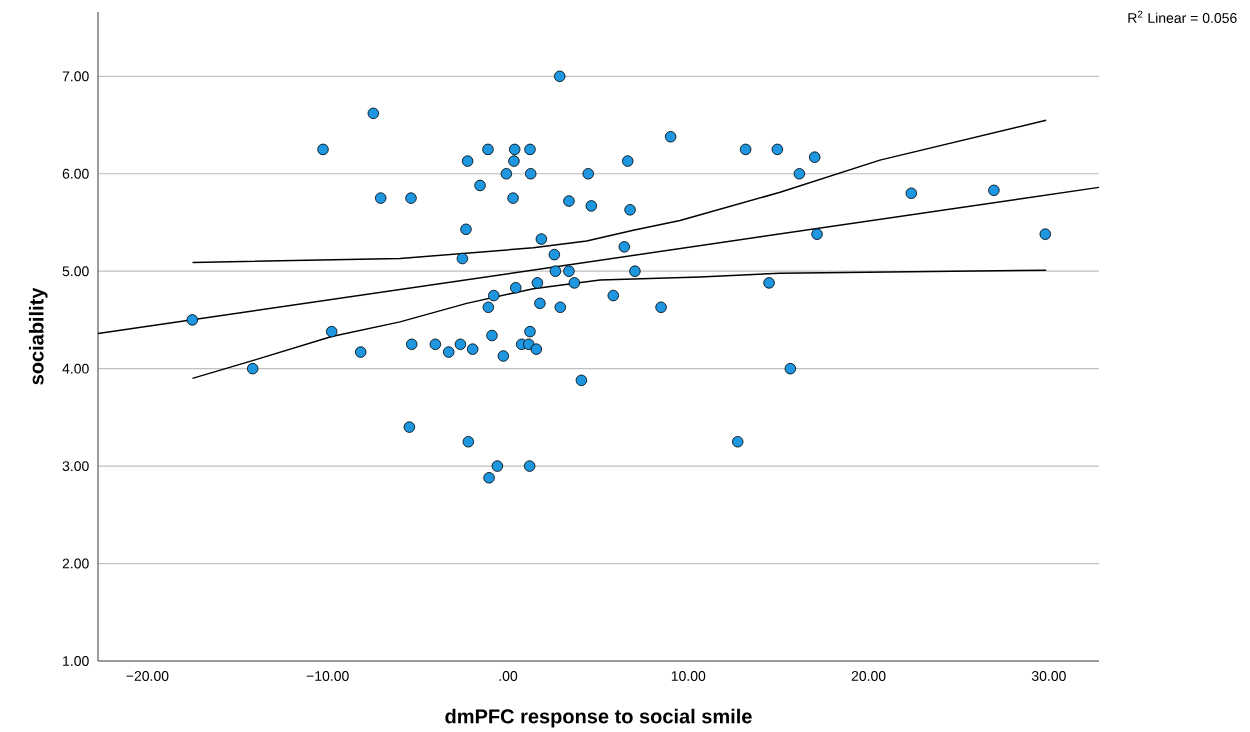 The height and width of the screenshot is (732, 1250). I want to click on x-tick-label: 30.00, so click(1048, 676).